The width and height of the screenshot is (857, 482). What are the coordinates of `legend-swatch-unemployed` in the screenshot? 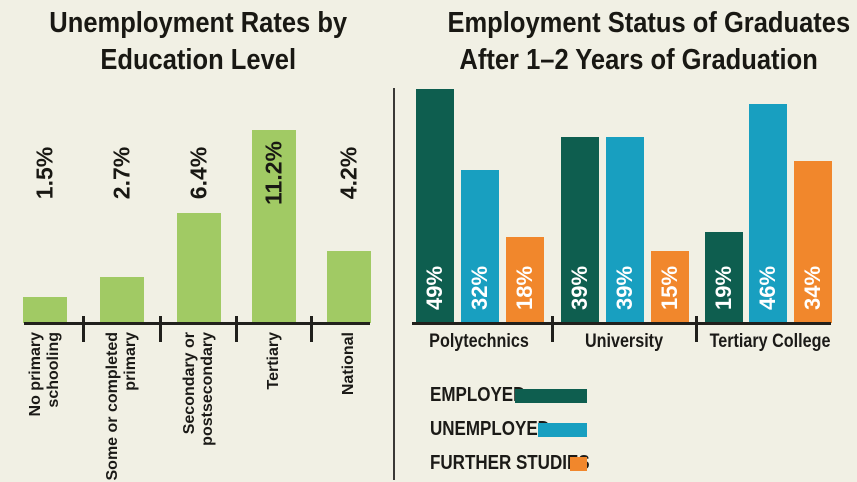 It's located at (562, 430).